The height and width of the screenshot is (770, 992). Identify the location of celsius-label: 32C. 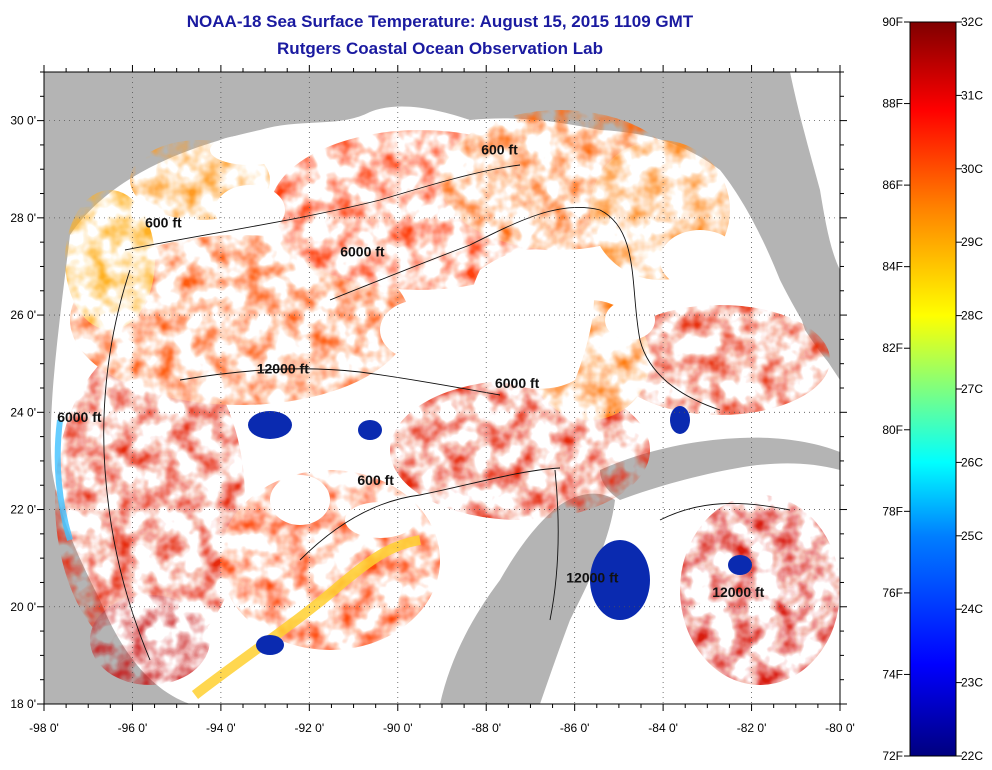
(972, 22).